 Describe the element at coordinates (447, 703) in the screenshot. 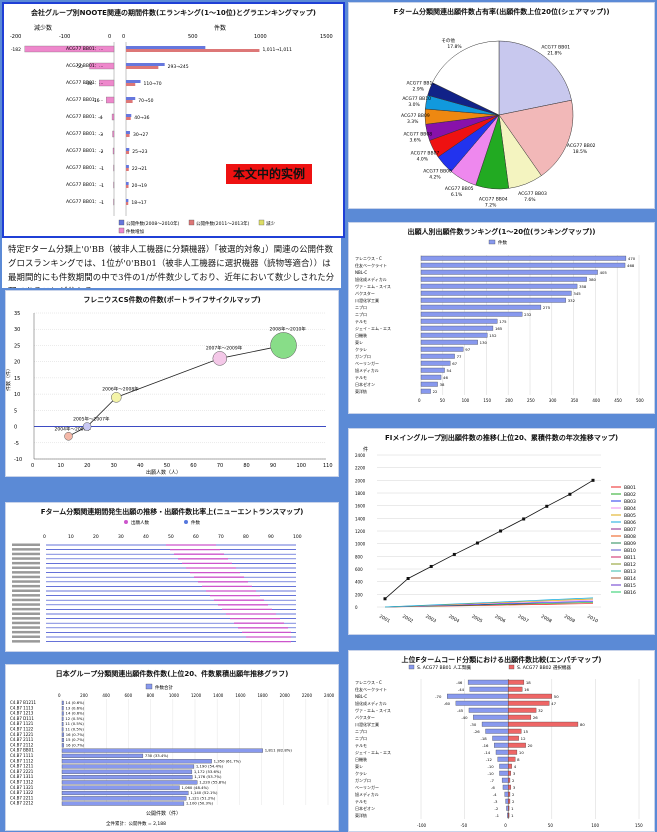

I see `blue-value: -60` at that location.